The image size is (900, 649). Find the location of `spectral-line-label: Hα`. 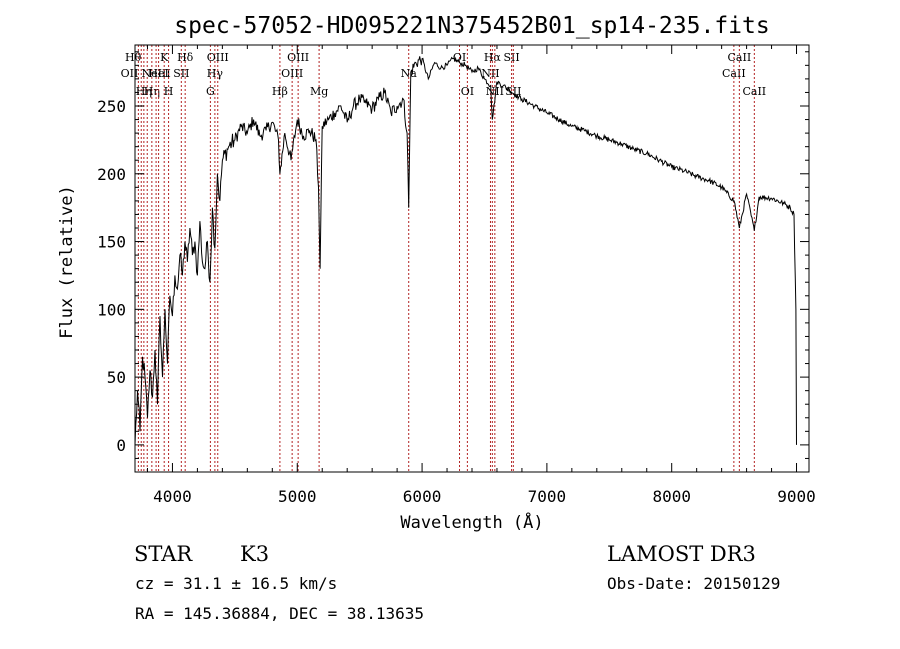

spectral-line-label: Hα is located at coordinates (493, 57).